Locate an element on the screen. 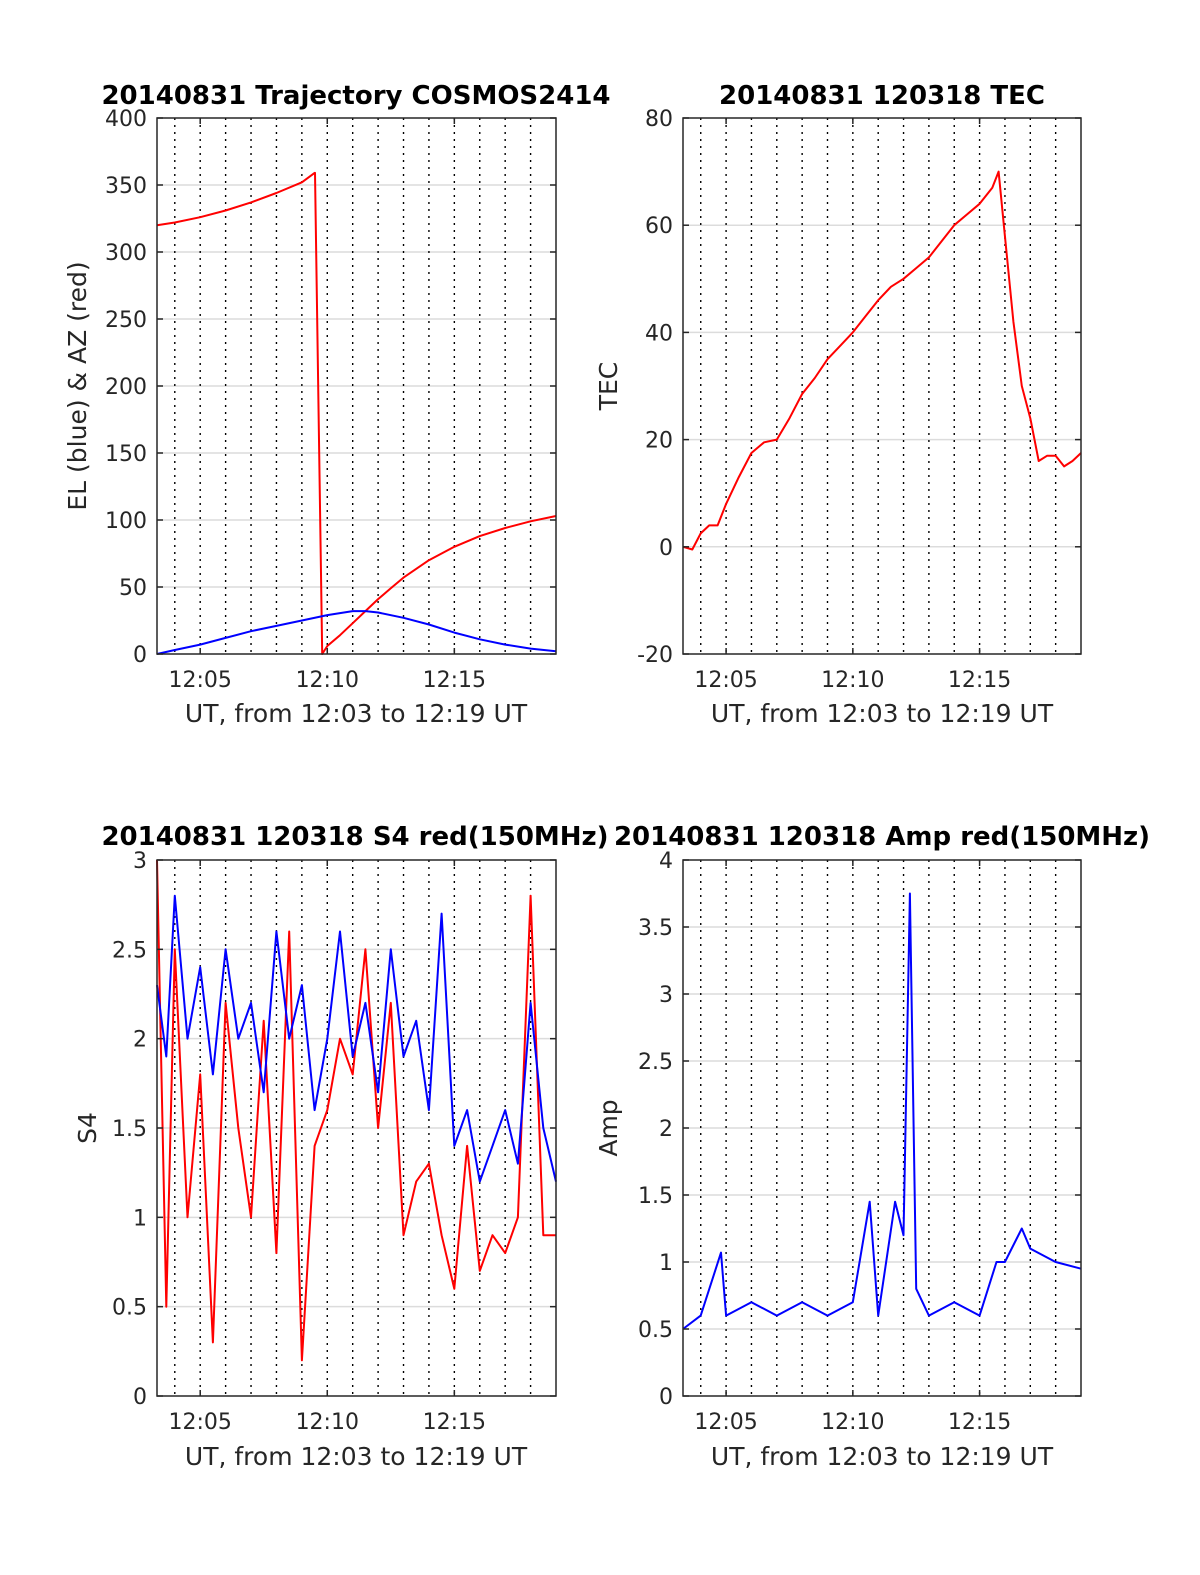  amp-title: 20140831 120318 Amp red(150MHz) is located at coordinates (882, 837).